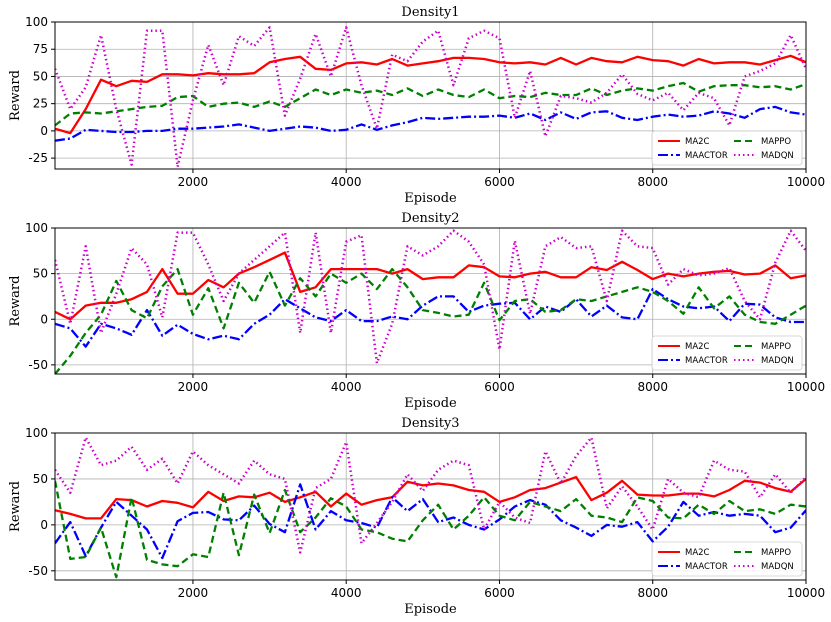 This screenshot has width=831, height=622. Describe the element at coordinates (430, 423) in the screenshot. I see `chart-title: Density3` at that location.